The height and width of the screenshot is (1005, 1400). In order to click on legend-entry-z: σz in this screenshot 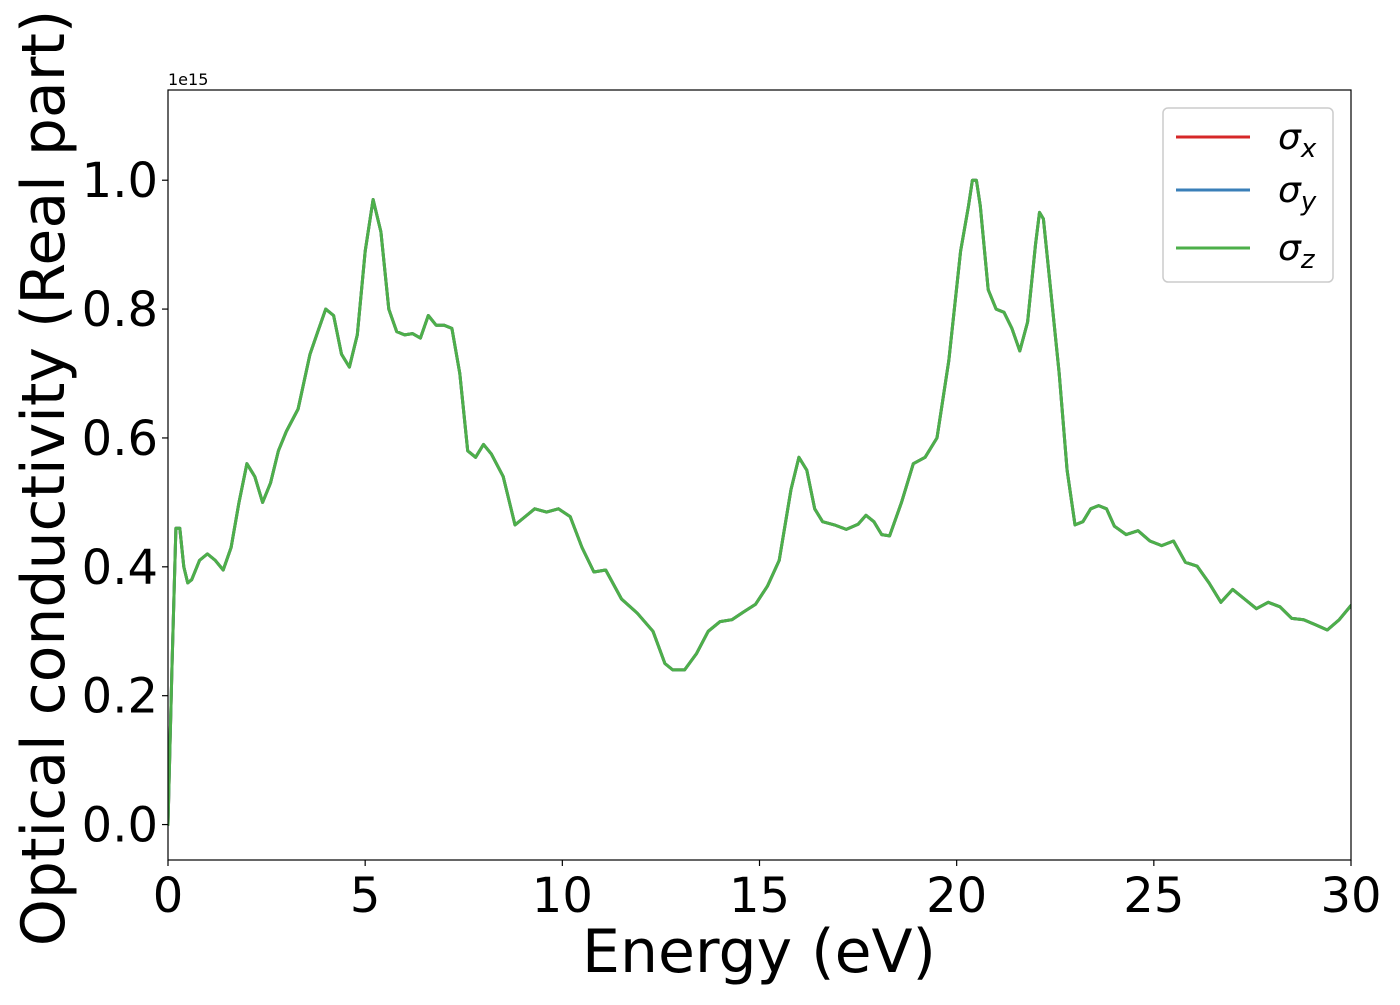, I will do `click(1246, 251)`.